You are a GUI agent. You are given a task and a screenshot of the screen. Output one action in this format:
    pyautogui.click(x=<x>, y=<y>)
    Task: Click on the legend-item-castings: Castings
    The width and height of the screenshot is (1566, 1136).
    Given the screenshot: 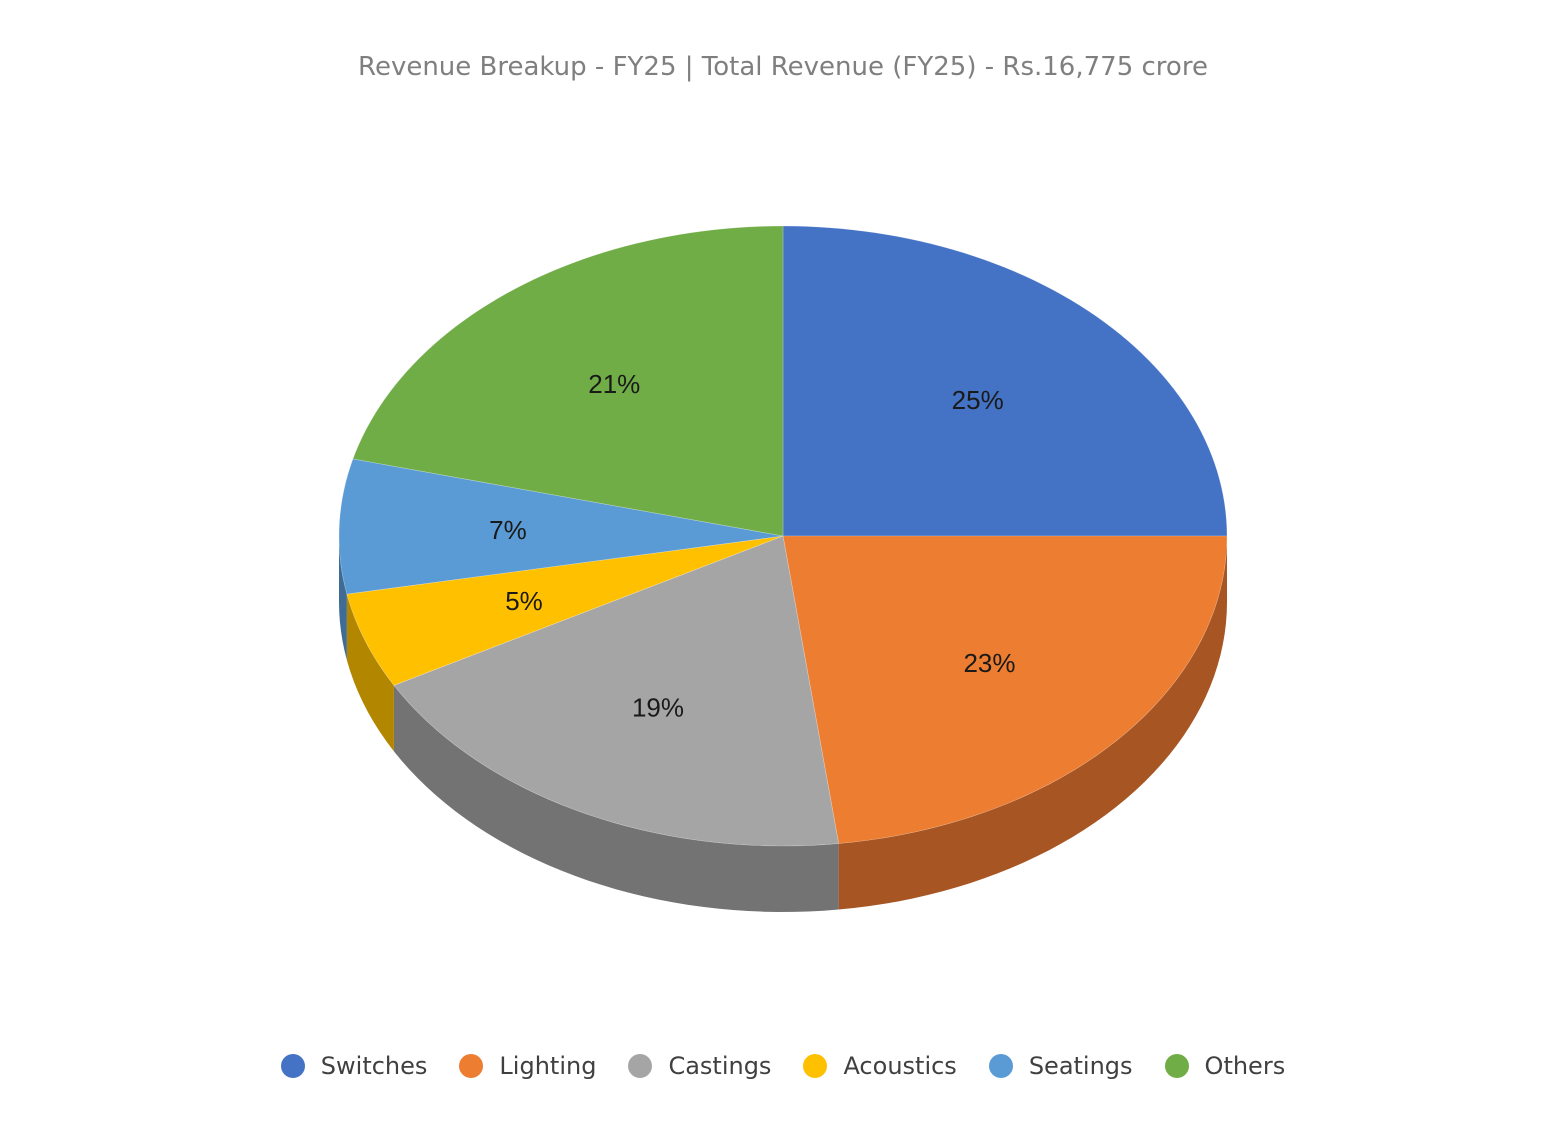 What is the action you would take?
    pyautogui.click(x=699, y=1066)
    